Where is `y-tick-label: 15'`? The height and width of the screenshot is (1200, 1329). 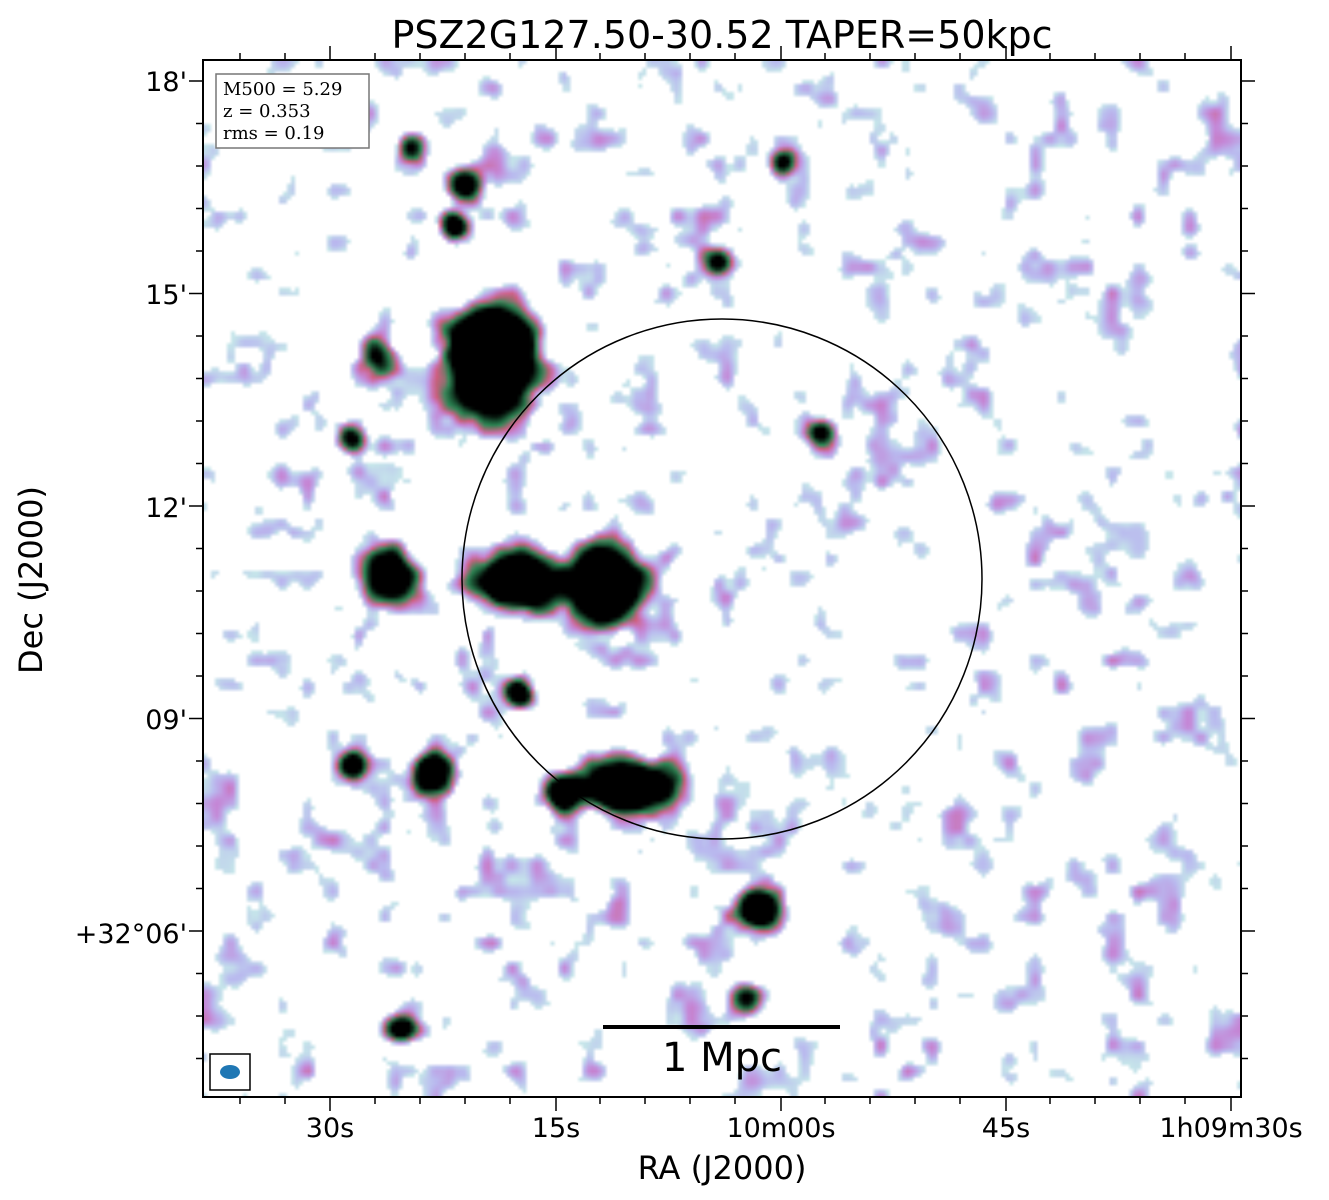 y-tick-label: 15' is located at coordinates (166, 295).